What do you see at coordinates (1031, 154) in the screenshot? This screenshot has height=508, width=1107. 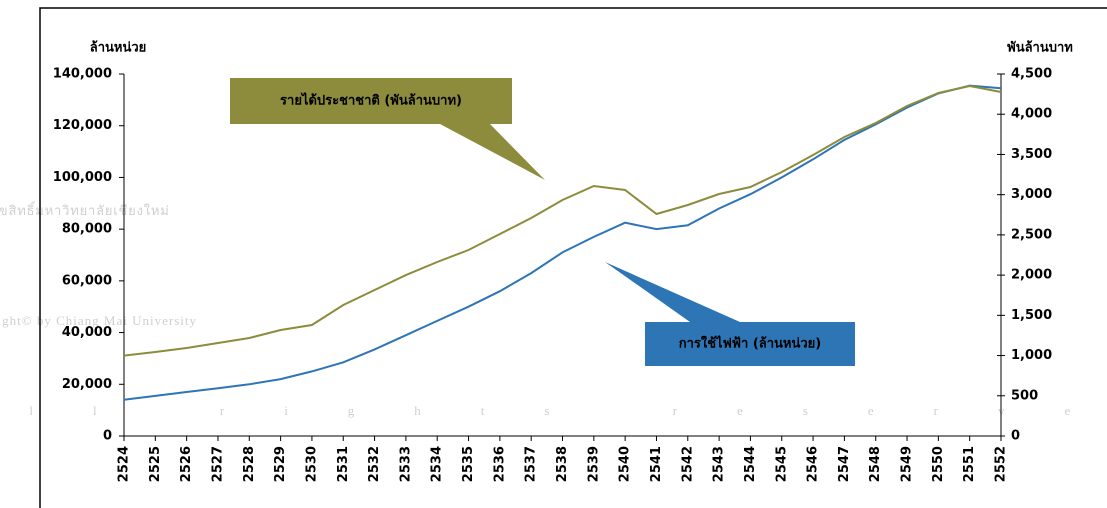 I see `y2-tick-label: 3,500` at bounding box center [1031, 154].